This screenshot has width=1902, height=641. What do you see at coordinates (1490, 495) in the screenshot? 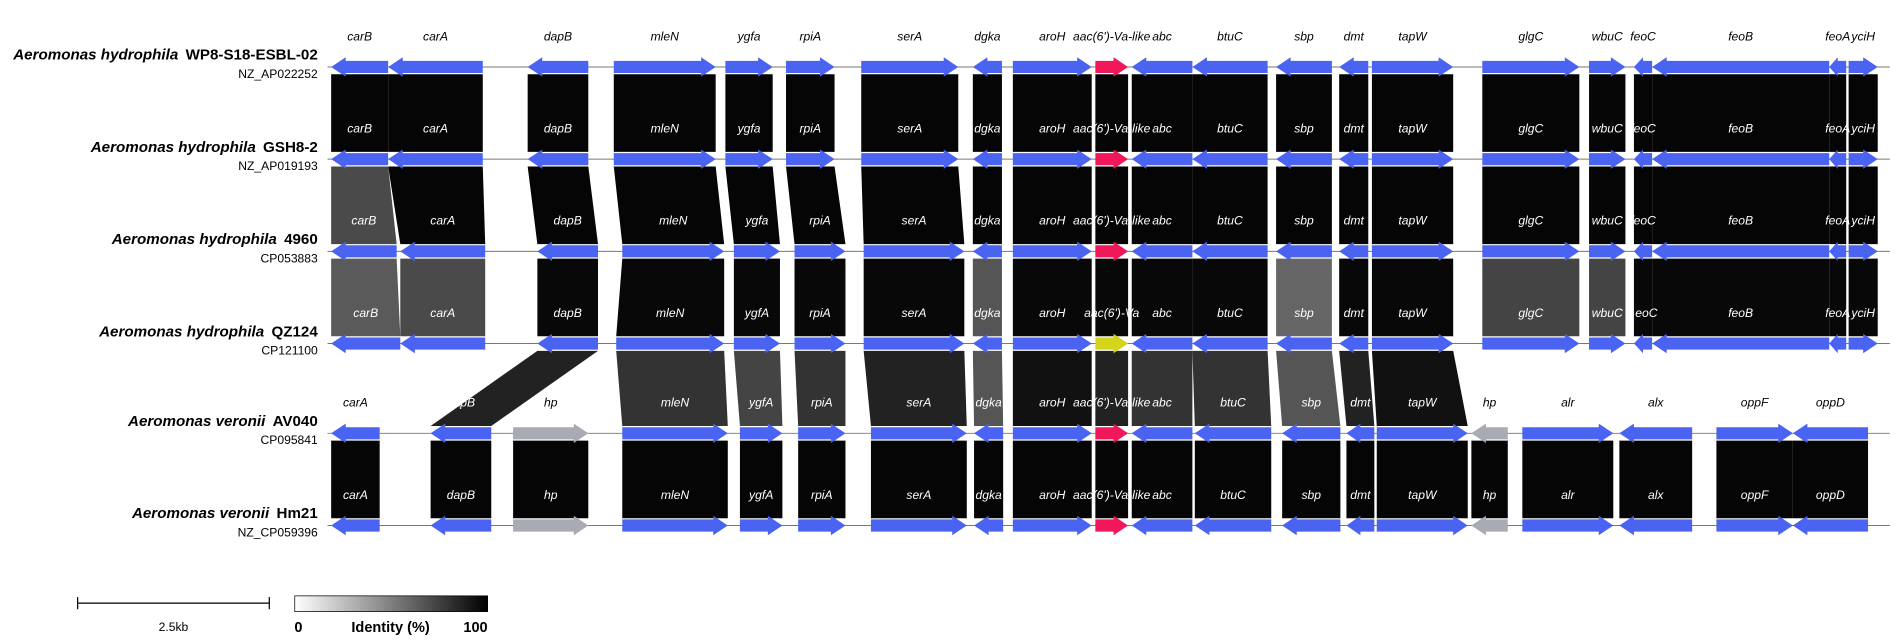
I see `gene-label: hp` at bounding box center [1490, 495].